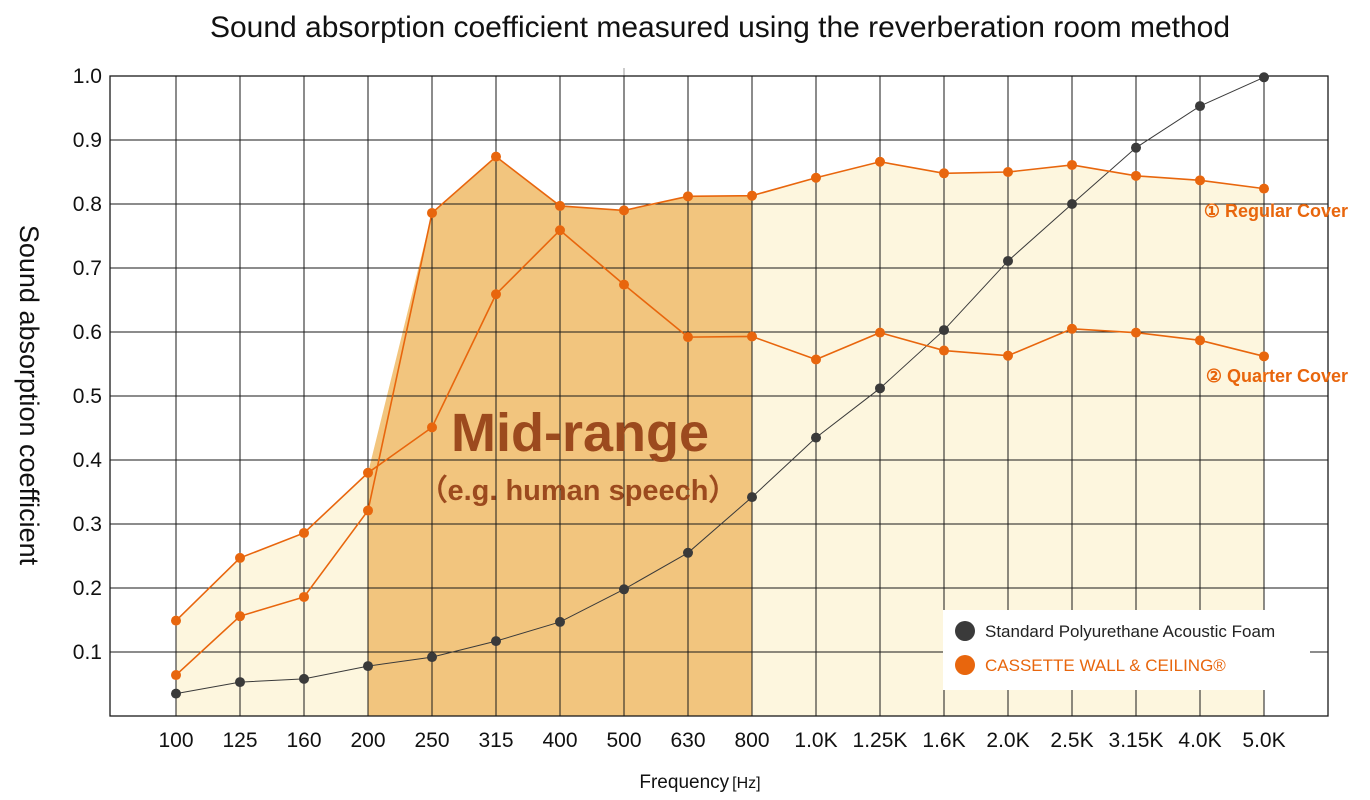  I want to click on y-tick-labels: 1.0 0.9 0.8 0.7 0.6 0.5 0.4 0.3 0.2 0.1, so click(88, 364).